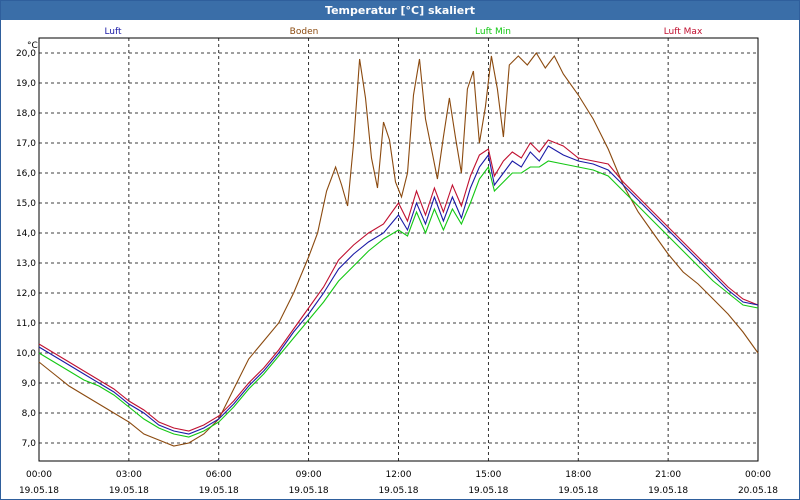  What do you see at coordinates (29, 414) in the screenshot?
I see `y-tick-label: 8,0` at bounding box center [29, 414].